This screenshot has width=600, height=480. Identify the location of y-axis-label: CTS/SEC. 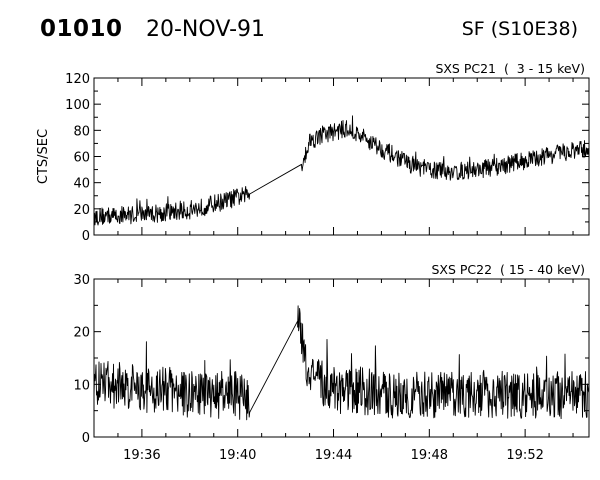
(43, 156).